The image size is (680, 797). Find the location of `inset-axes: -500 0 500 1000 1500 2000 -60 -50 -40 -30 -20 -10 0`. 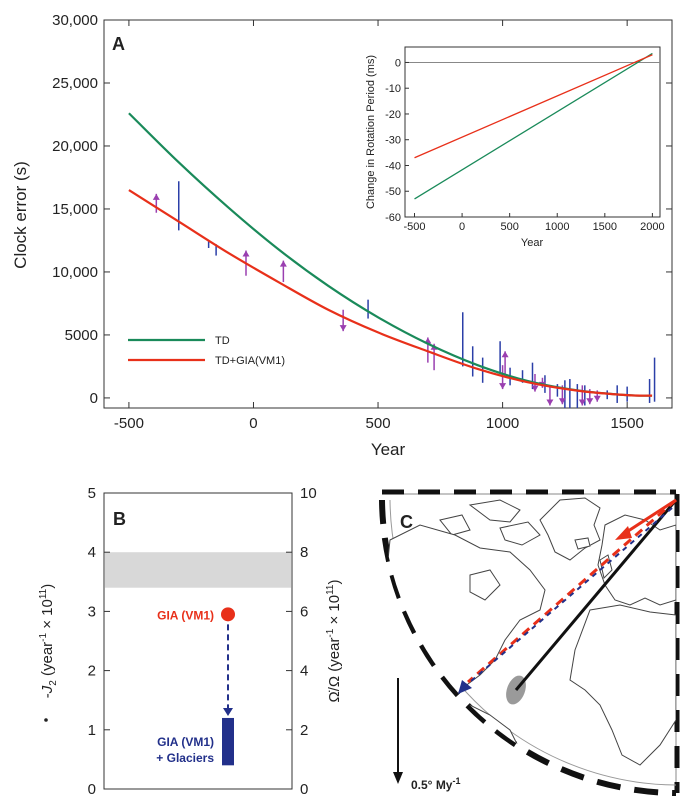

inset-axes: -500 0 500 1000 1500 2000 -60 -50 -40 -30 -20 -10 0 is located at coordinates (525, 145).